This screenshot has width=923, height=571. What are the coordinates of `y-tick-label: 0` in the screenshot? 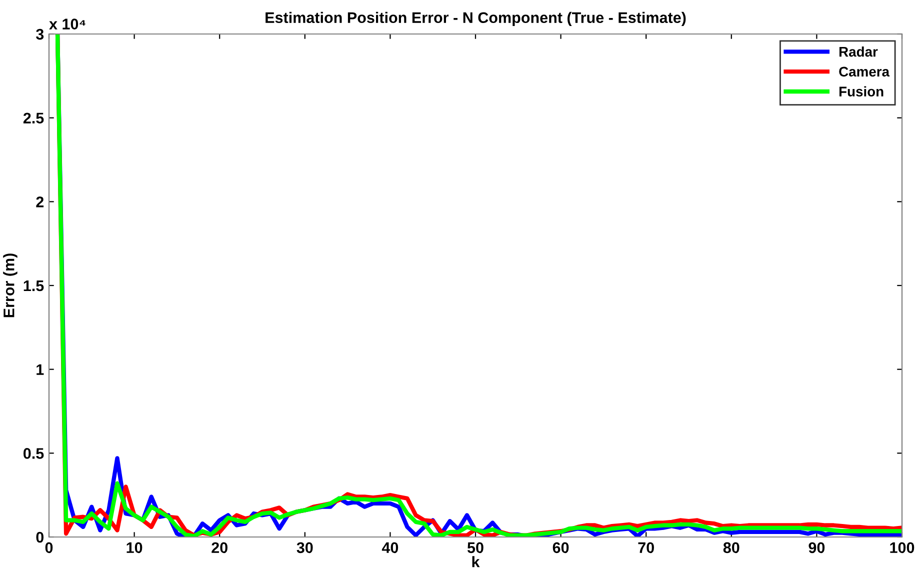 It's located at (40, 537).